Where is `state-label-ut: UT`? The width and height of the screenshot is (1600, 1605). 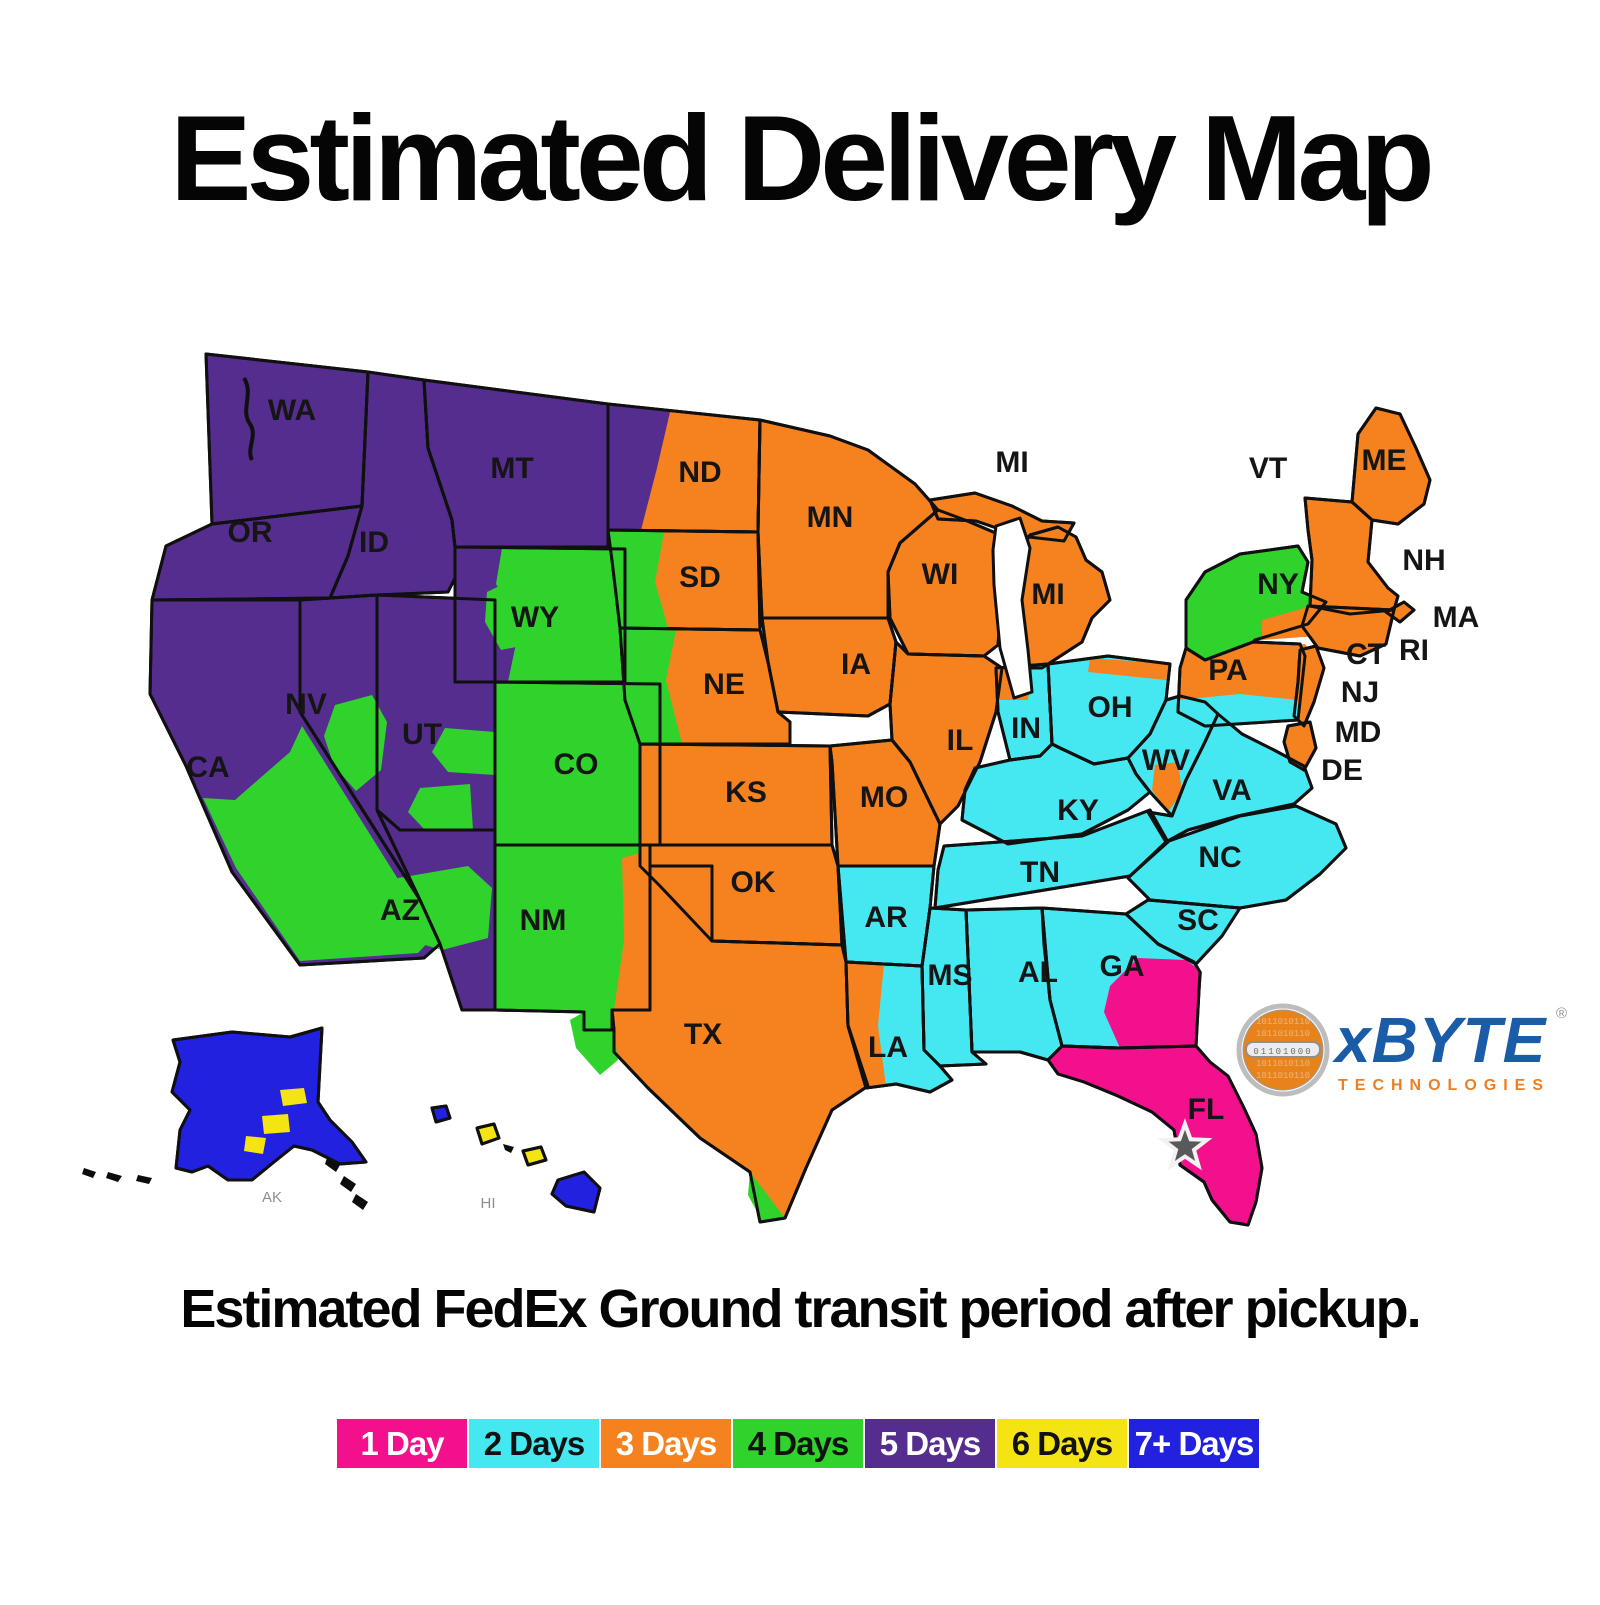
state-label-ut: UT is located at coordinates (422, 734).